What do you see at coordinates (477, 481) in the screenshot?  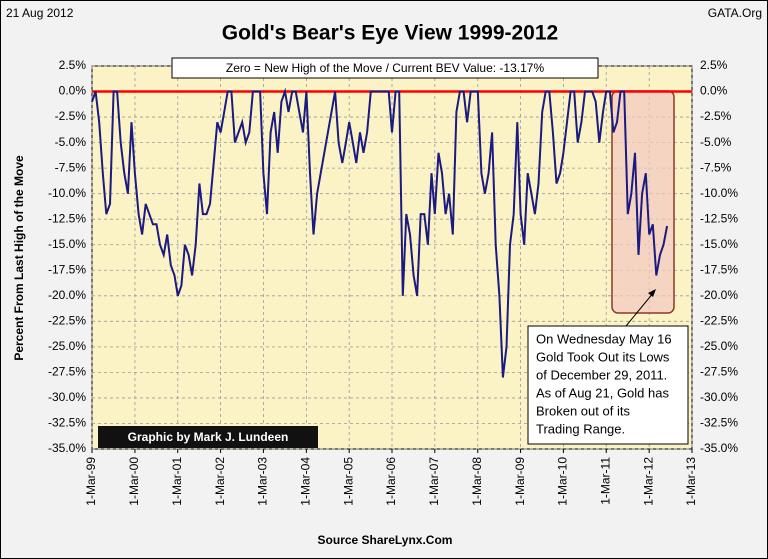 I see `x-tick-label: 1-Mar-08` at bounding box center [477, 481].